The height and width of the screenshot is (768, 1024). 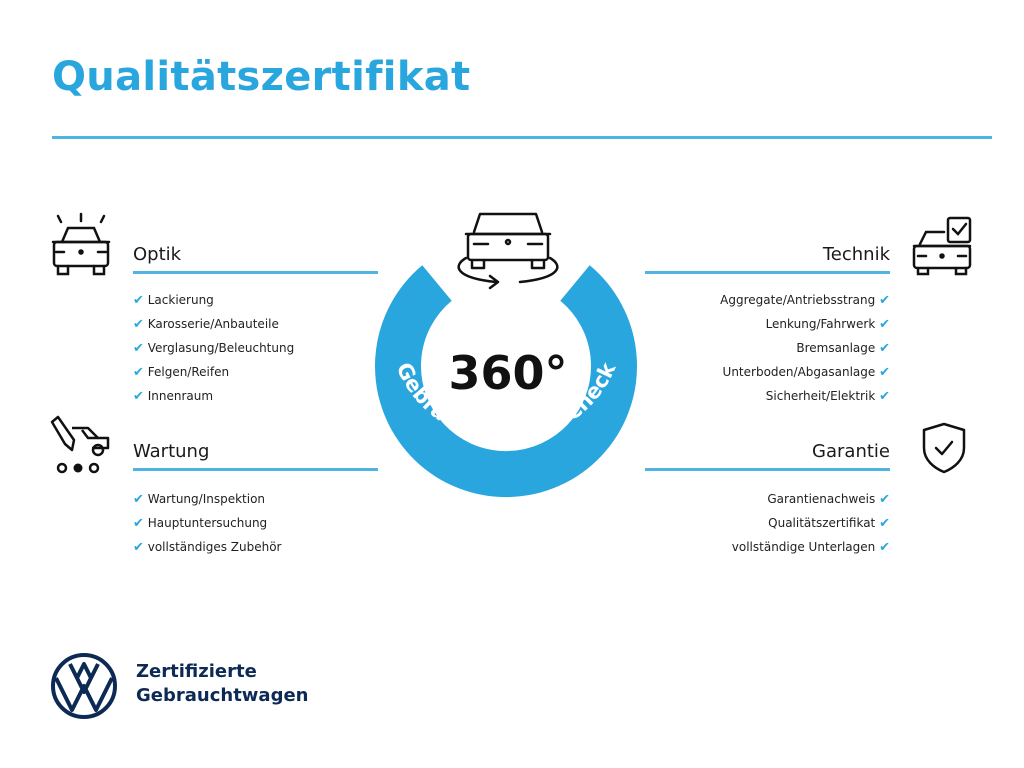 I want to click on car-rotate-icon, so click(x=508, y=251).